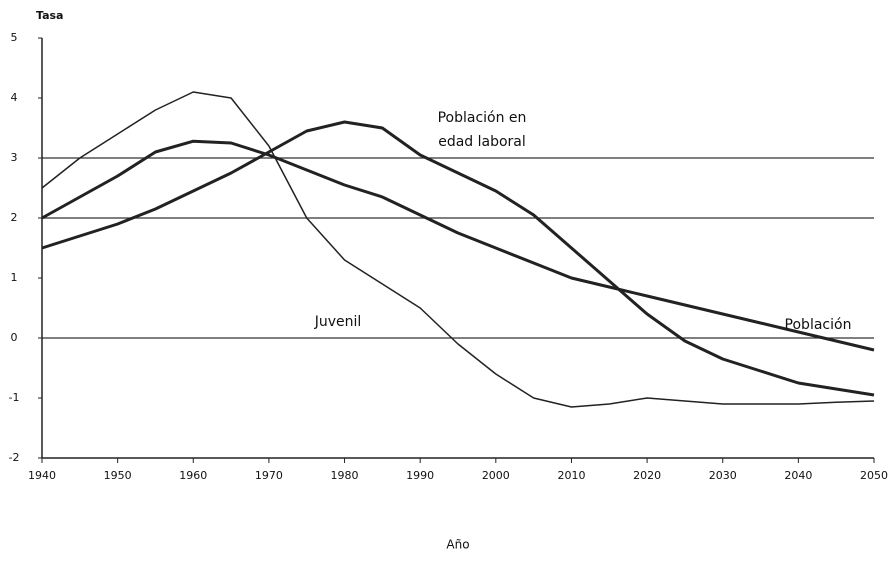 This screenshot has height=564, width=892. What do you see at coordinates (14, 97) in the screenshot?
I see `y-tick-label: 4` at bounding box center [14, 97].